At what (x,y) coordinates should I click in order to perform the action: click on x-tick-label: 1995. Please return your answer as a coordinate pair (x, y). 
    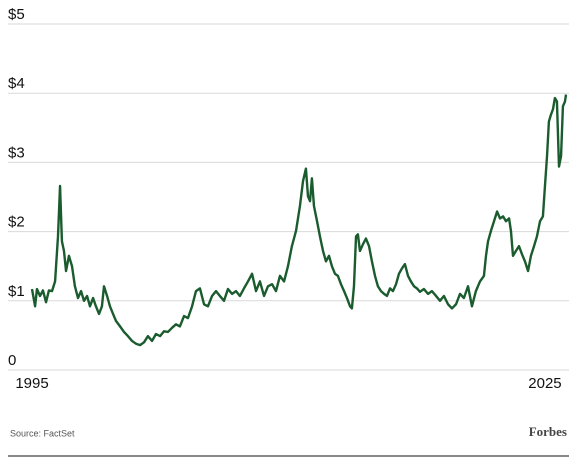
    Looking at the image, I should click on (31, 383).